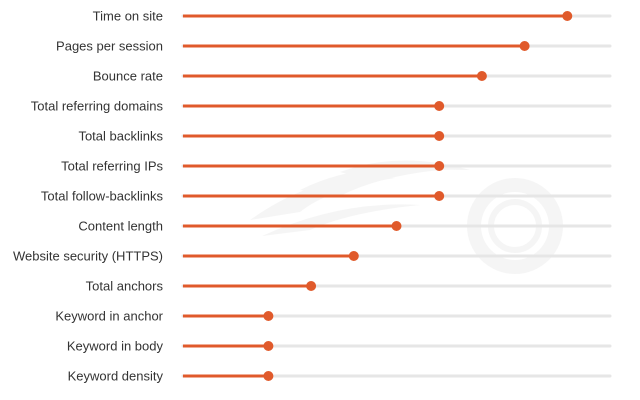 This screenshot has height=400, width=640. Describe the element at coordinates (128, 16) in the screenshot. I see `category-label: Time on site` at that location.